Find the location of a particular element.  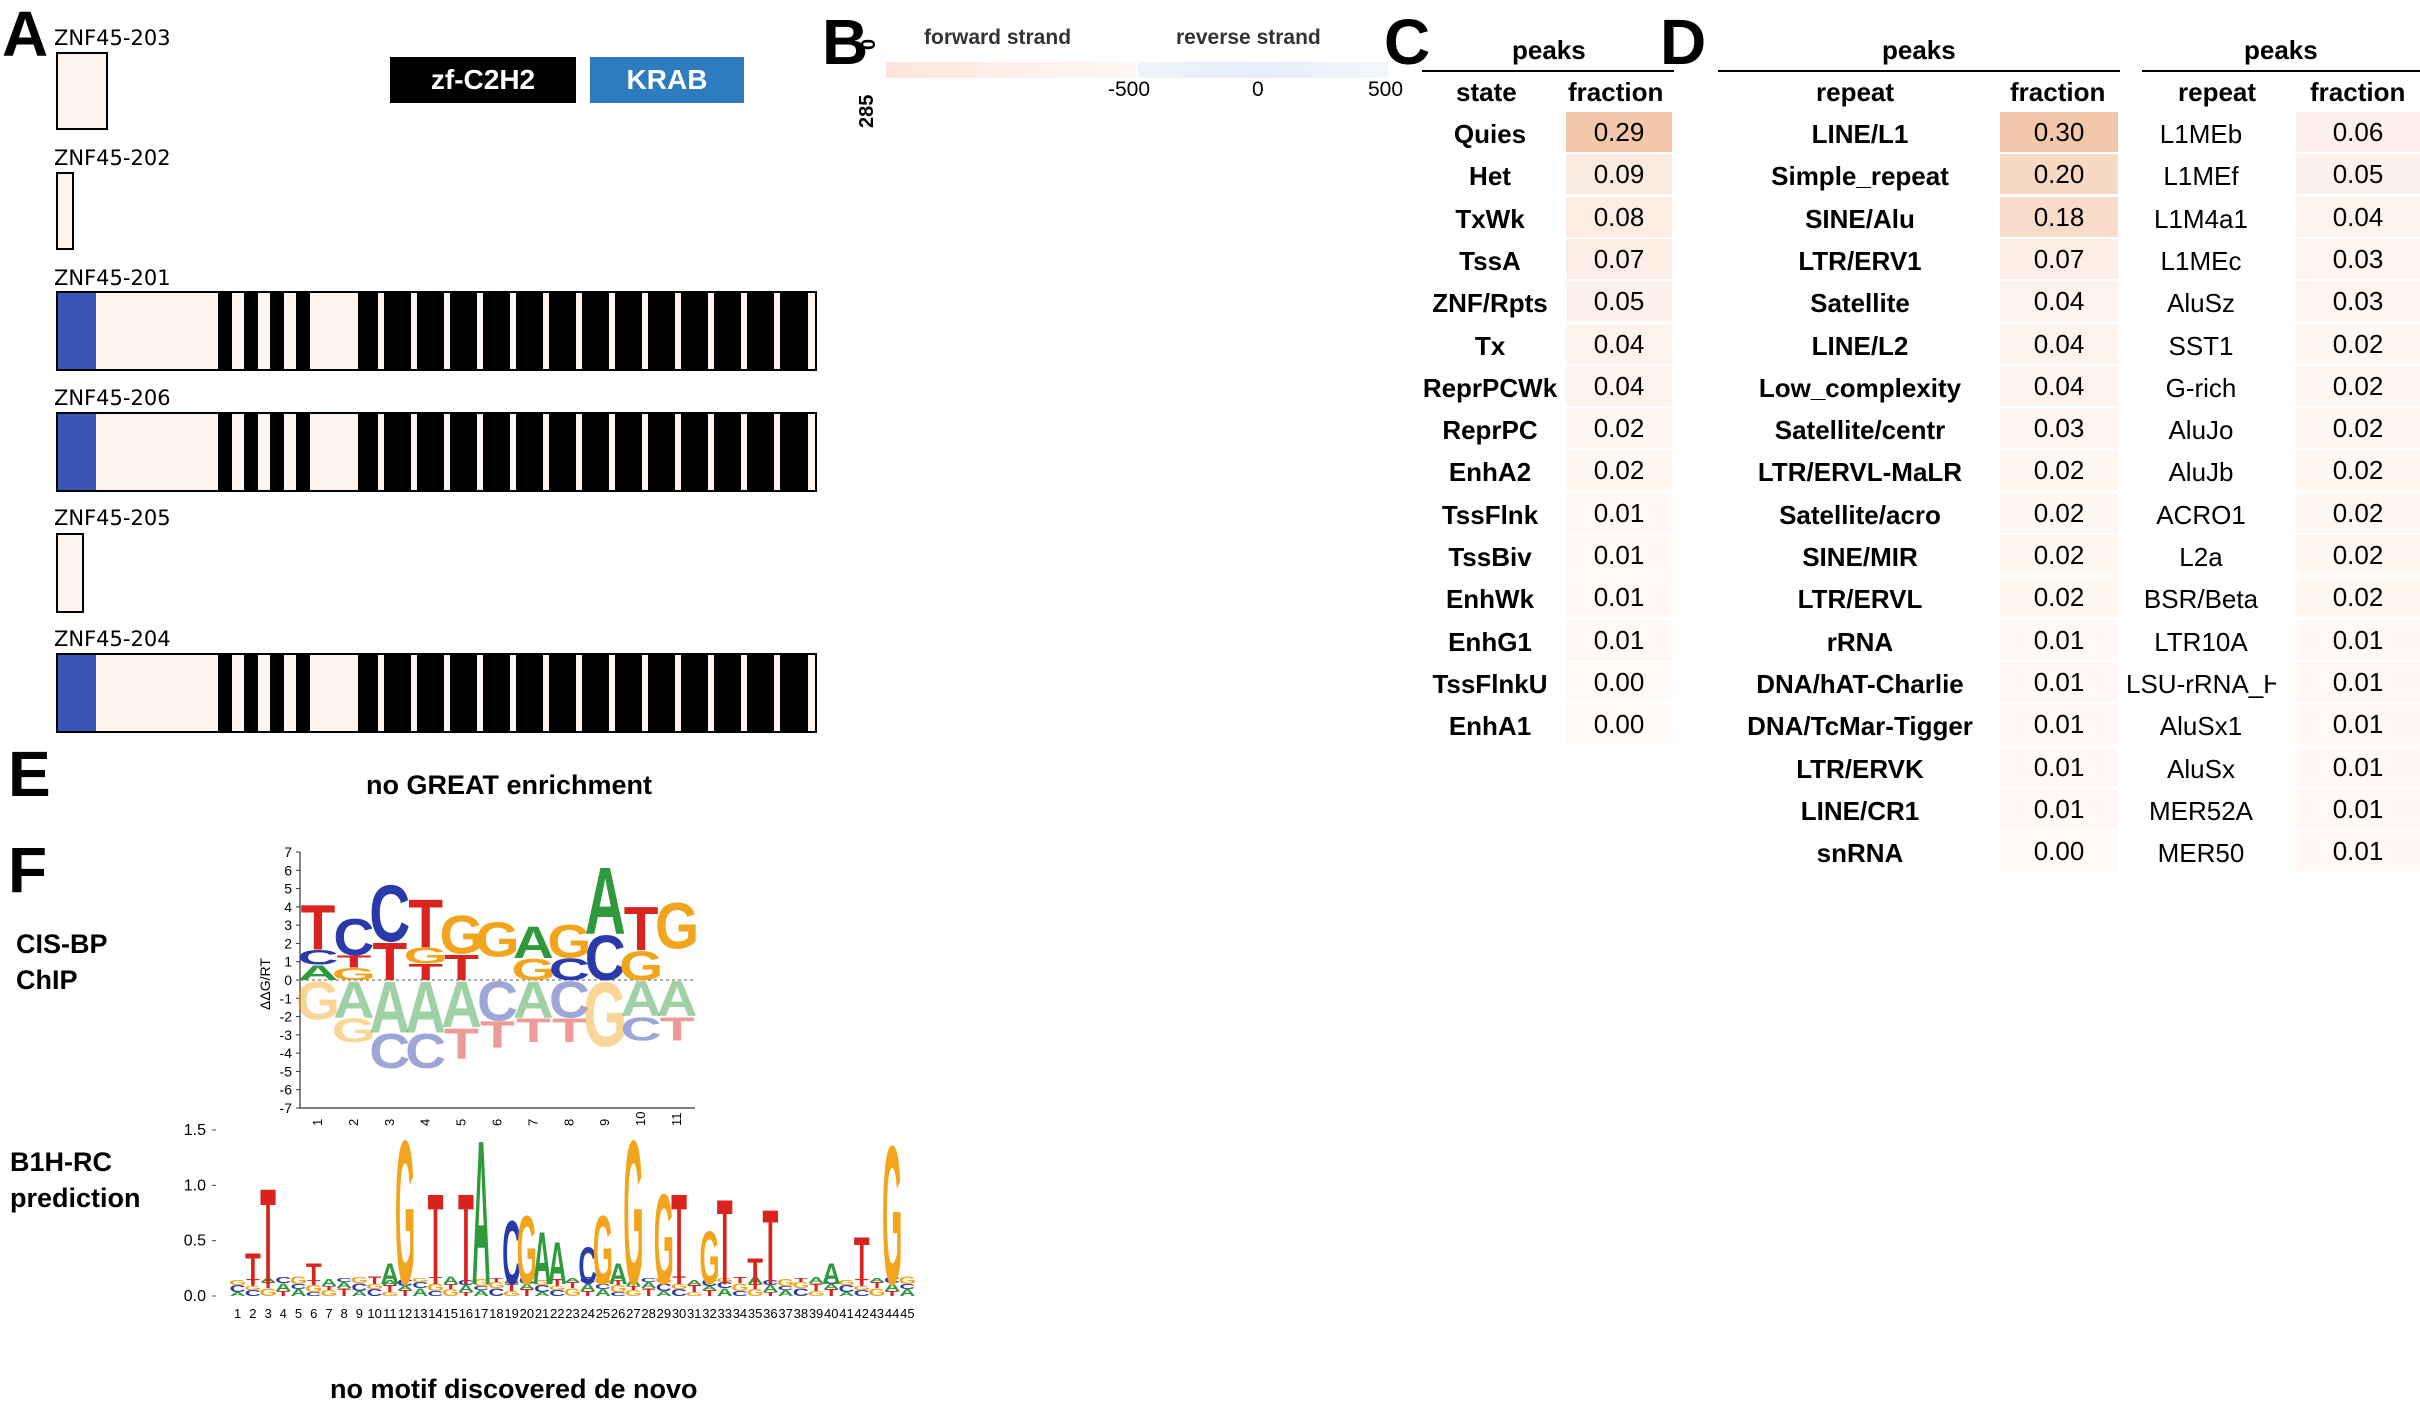

table-d-left-row-value: 0.30 is located at coordinates (2059, 132).